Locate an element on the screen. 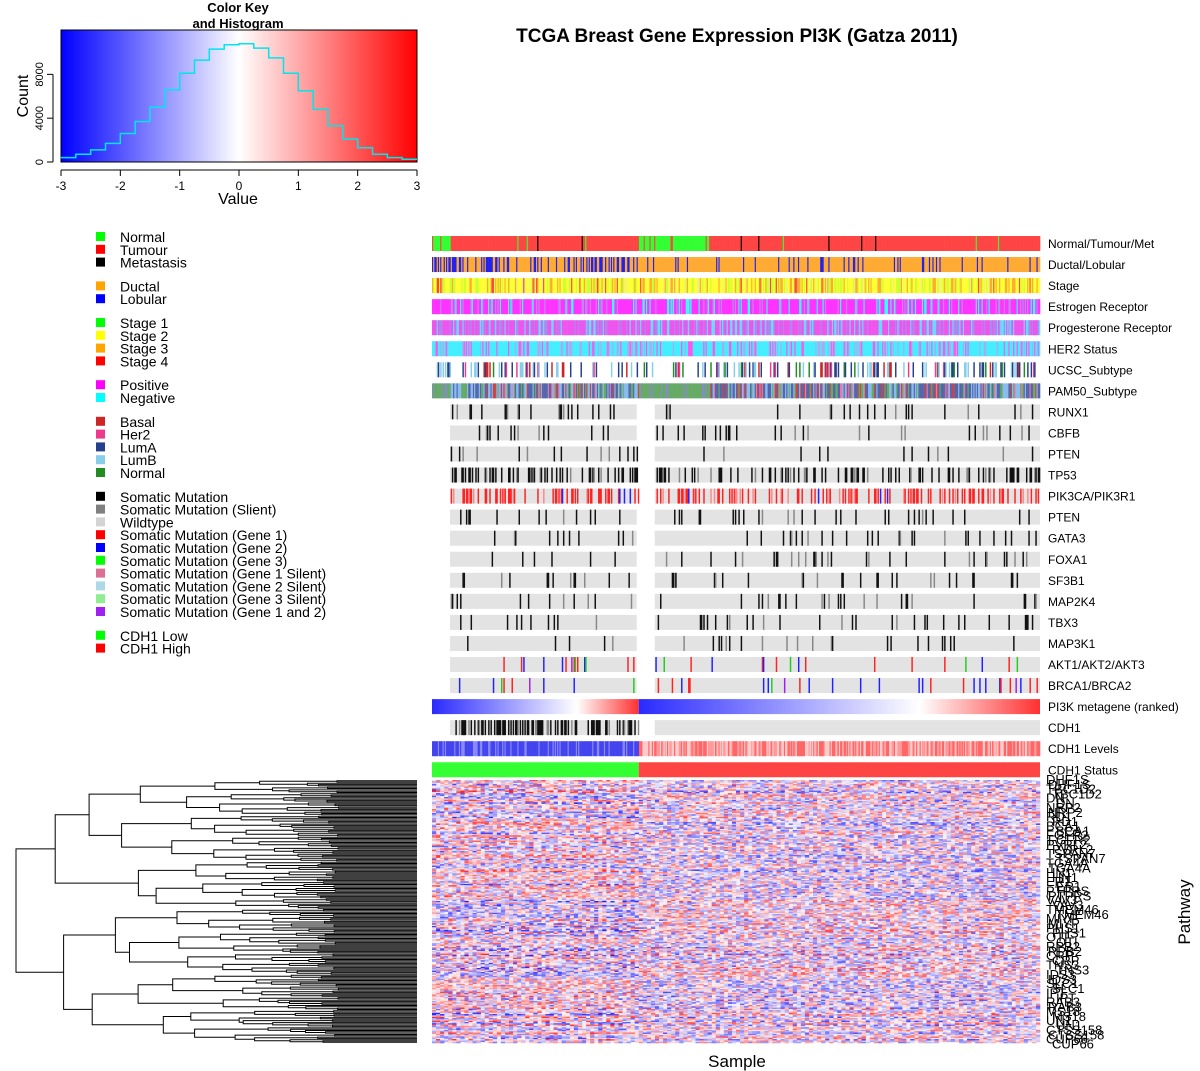  color-key-xlabel: Value is located at coordinates (238, 199).